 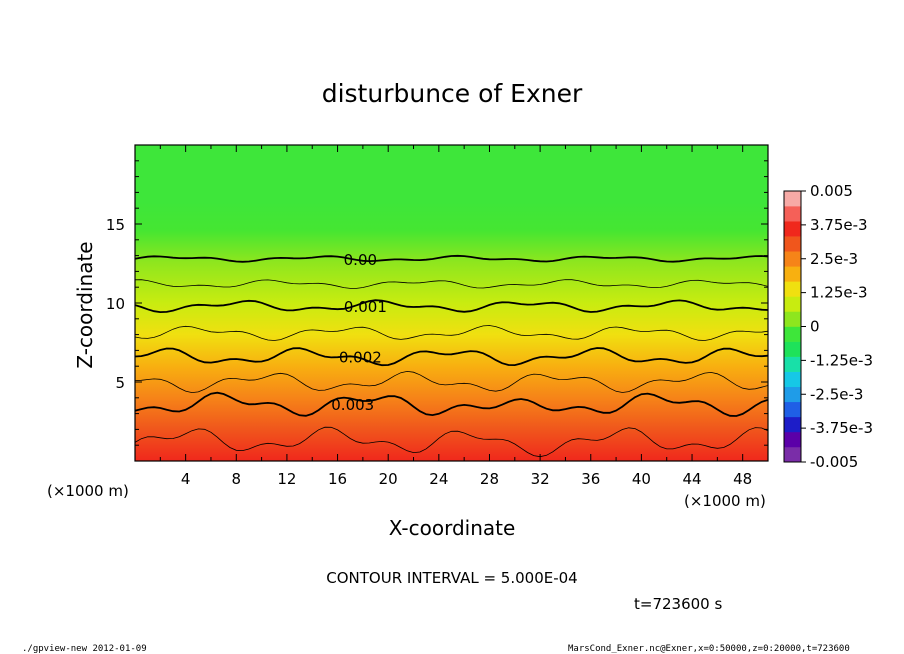 I want to click on x-tick-label: 24, so click(x=438, y=479).